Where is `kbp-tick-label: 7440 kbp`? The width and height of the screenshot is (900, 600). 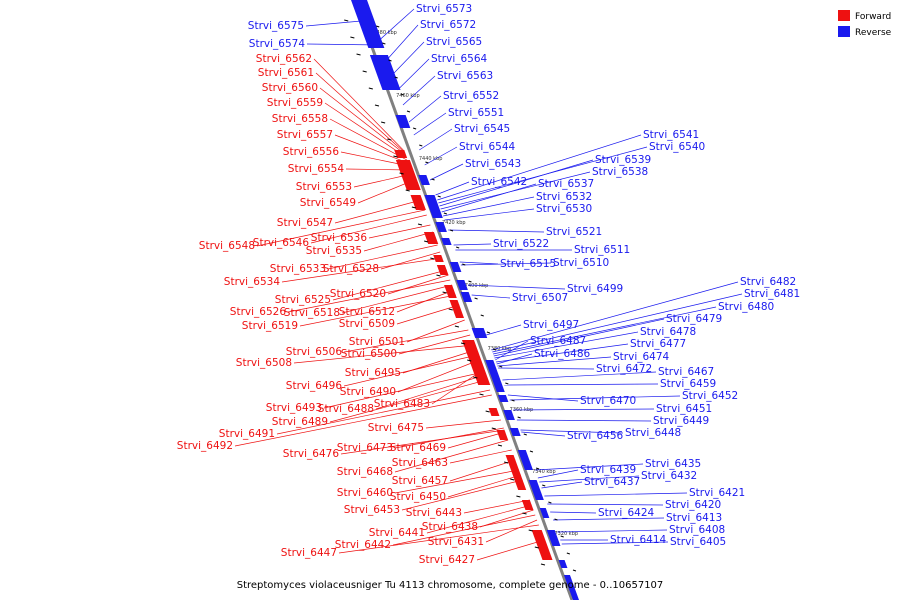
kbp-tick-label: 7440 kbp is located at coordinates (431, 159).